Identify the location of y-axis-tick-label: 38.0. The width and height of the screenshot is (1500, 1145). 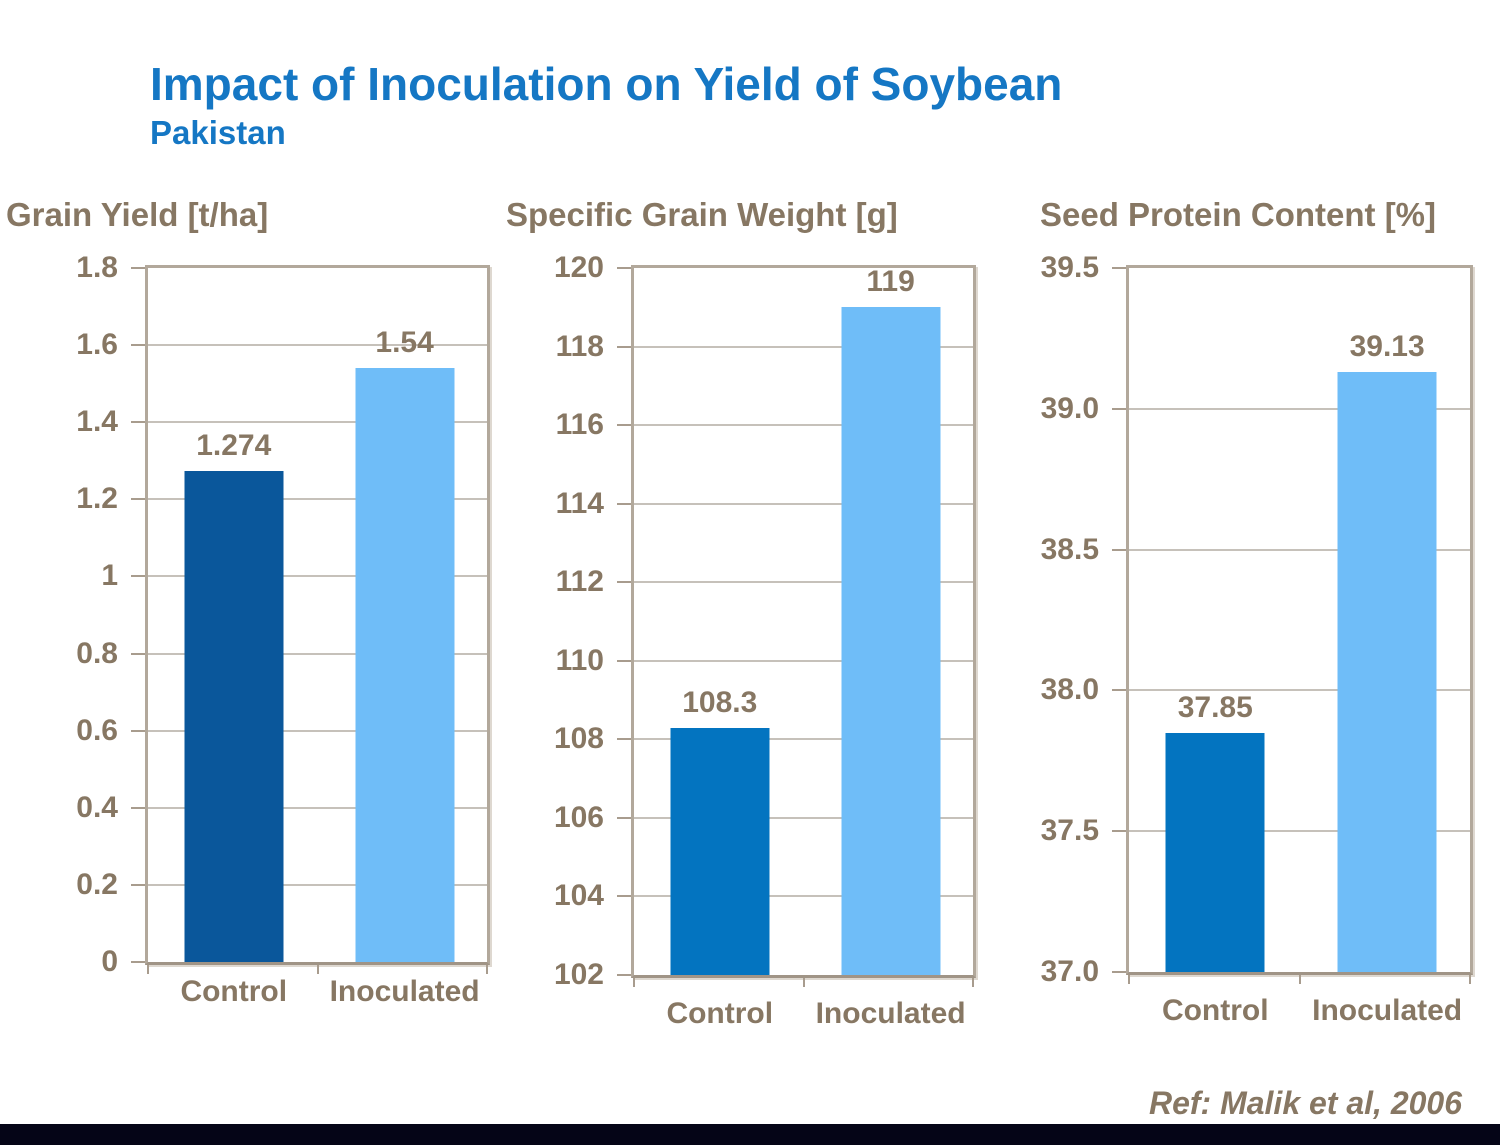
(1069, 690).